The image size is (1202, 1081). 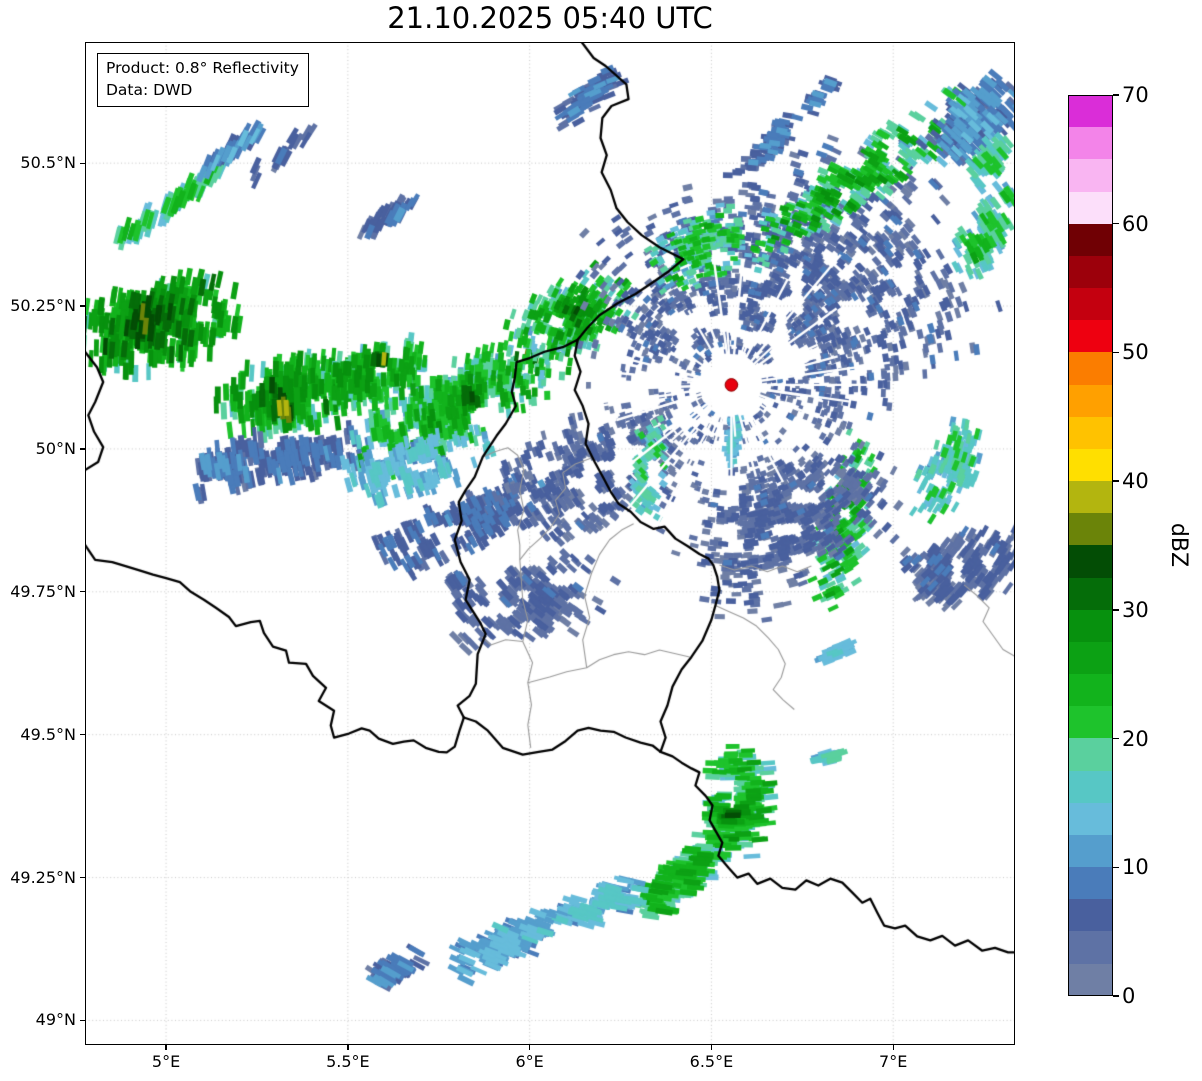 I want to click on x-tick-label: 6°E, so click(x=529, y=1061).